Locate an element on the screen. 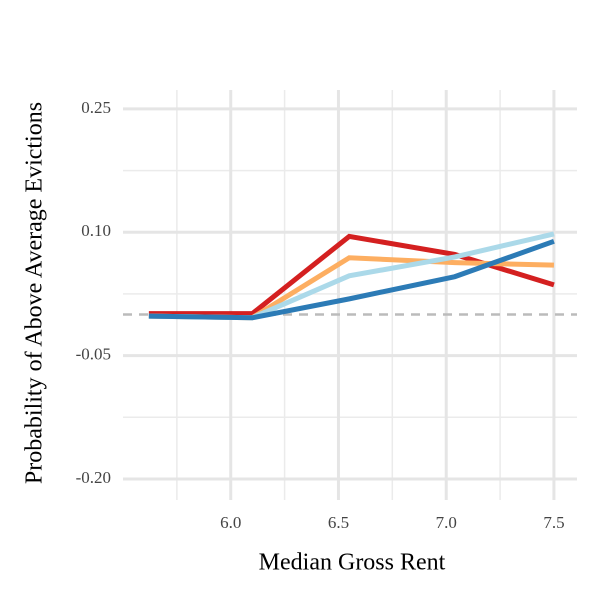 Image resolution: width=600 pixels, height=600 pixels. y-axis-title: Probability of Above Average Evictions is located at coordinates (35, 293).